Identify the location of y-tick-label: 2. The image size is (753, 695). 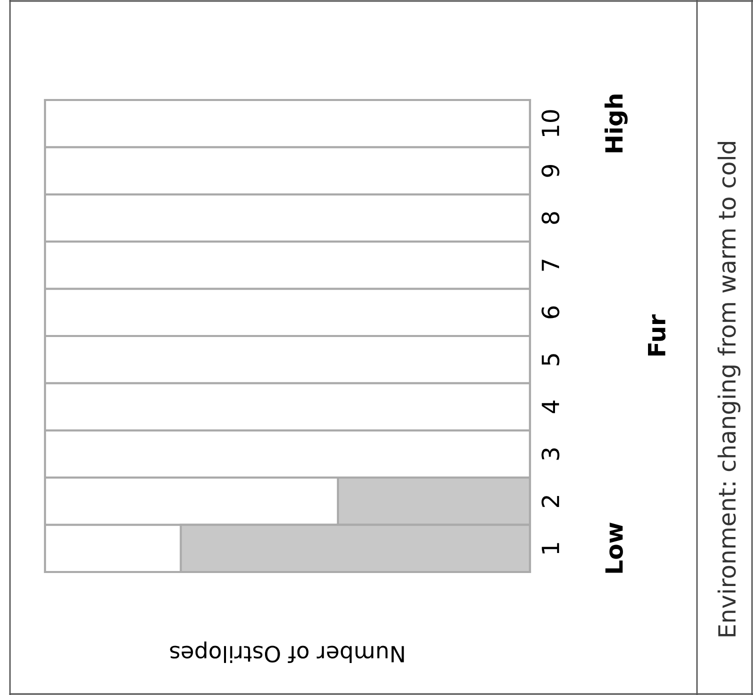
(551, 501).